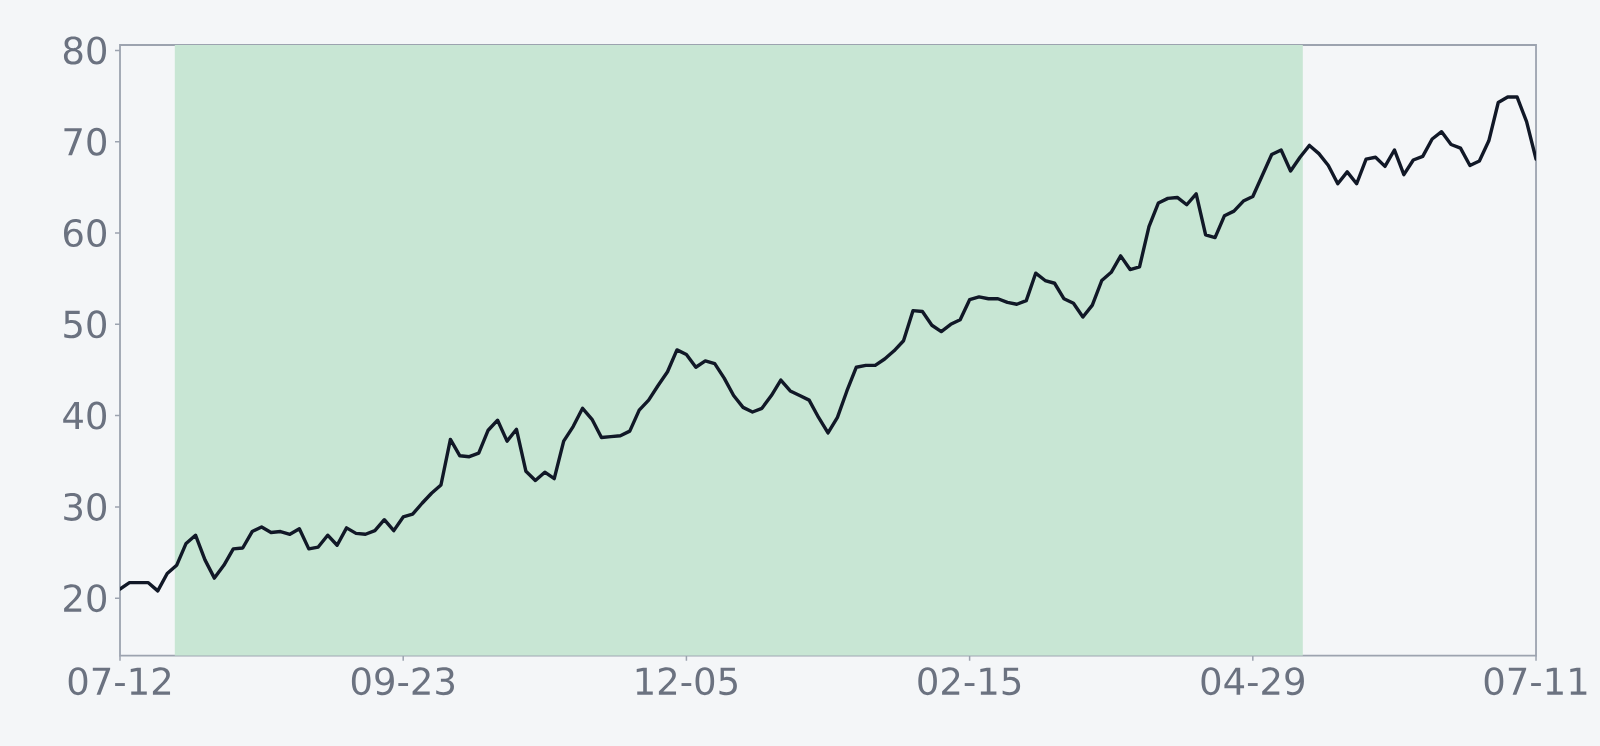 The image size is (1600, 746). I want to click on y-tick-label: 50, so click(85, 324).